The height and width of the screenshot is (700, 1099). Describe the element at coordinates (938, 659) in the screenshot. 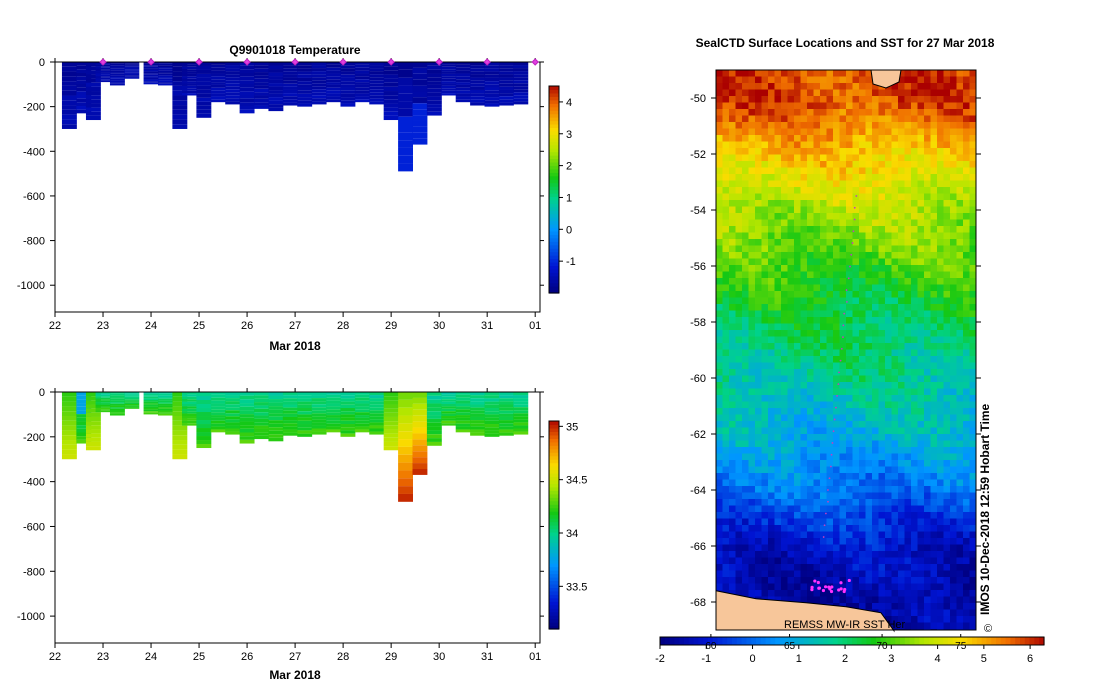

I see `sst-colorbar-tick-label: 4` at that location.